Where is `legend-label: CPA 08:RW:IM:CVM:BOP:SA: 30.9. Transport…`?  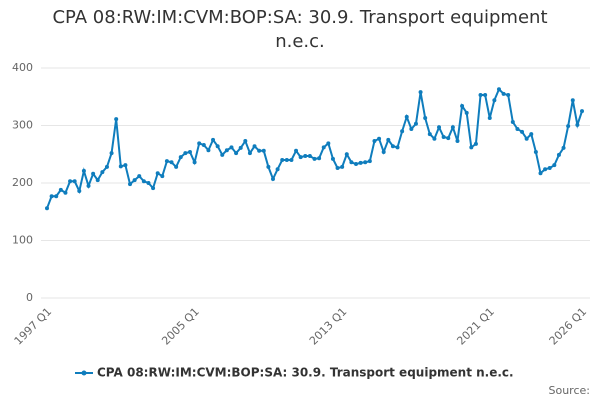
legend-label: CPA 08:RW:IM:CVM:BOP:SA: 30.9. Transport… is located at coordinates (305, 373).